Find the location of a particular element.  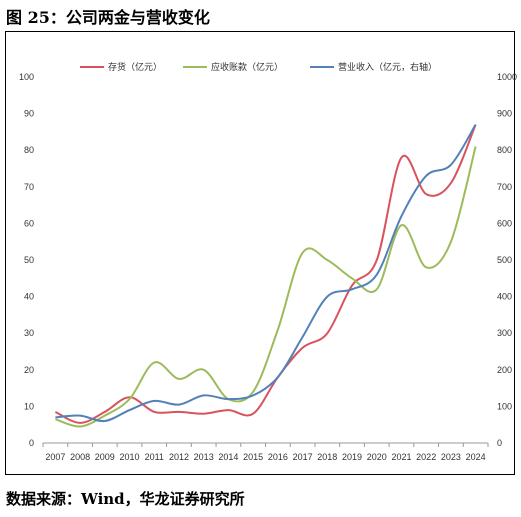

x-tick-label: 2018 is located at coordinates (327, 457).